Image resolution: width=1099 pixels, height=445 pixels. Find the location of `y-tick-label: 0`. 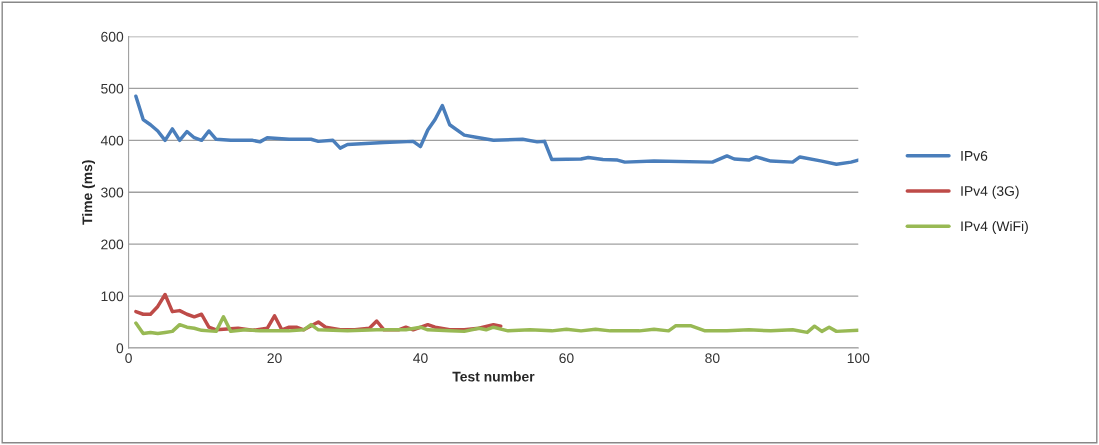

y-tick-label: 0 is located at coordinates (120, 348).